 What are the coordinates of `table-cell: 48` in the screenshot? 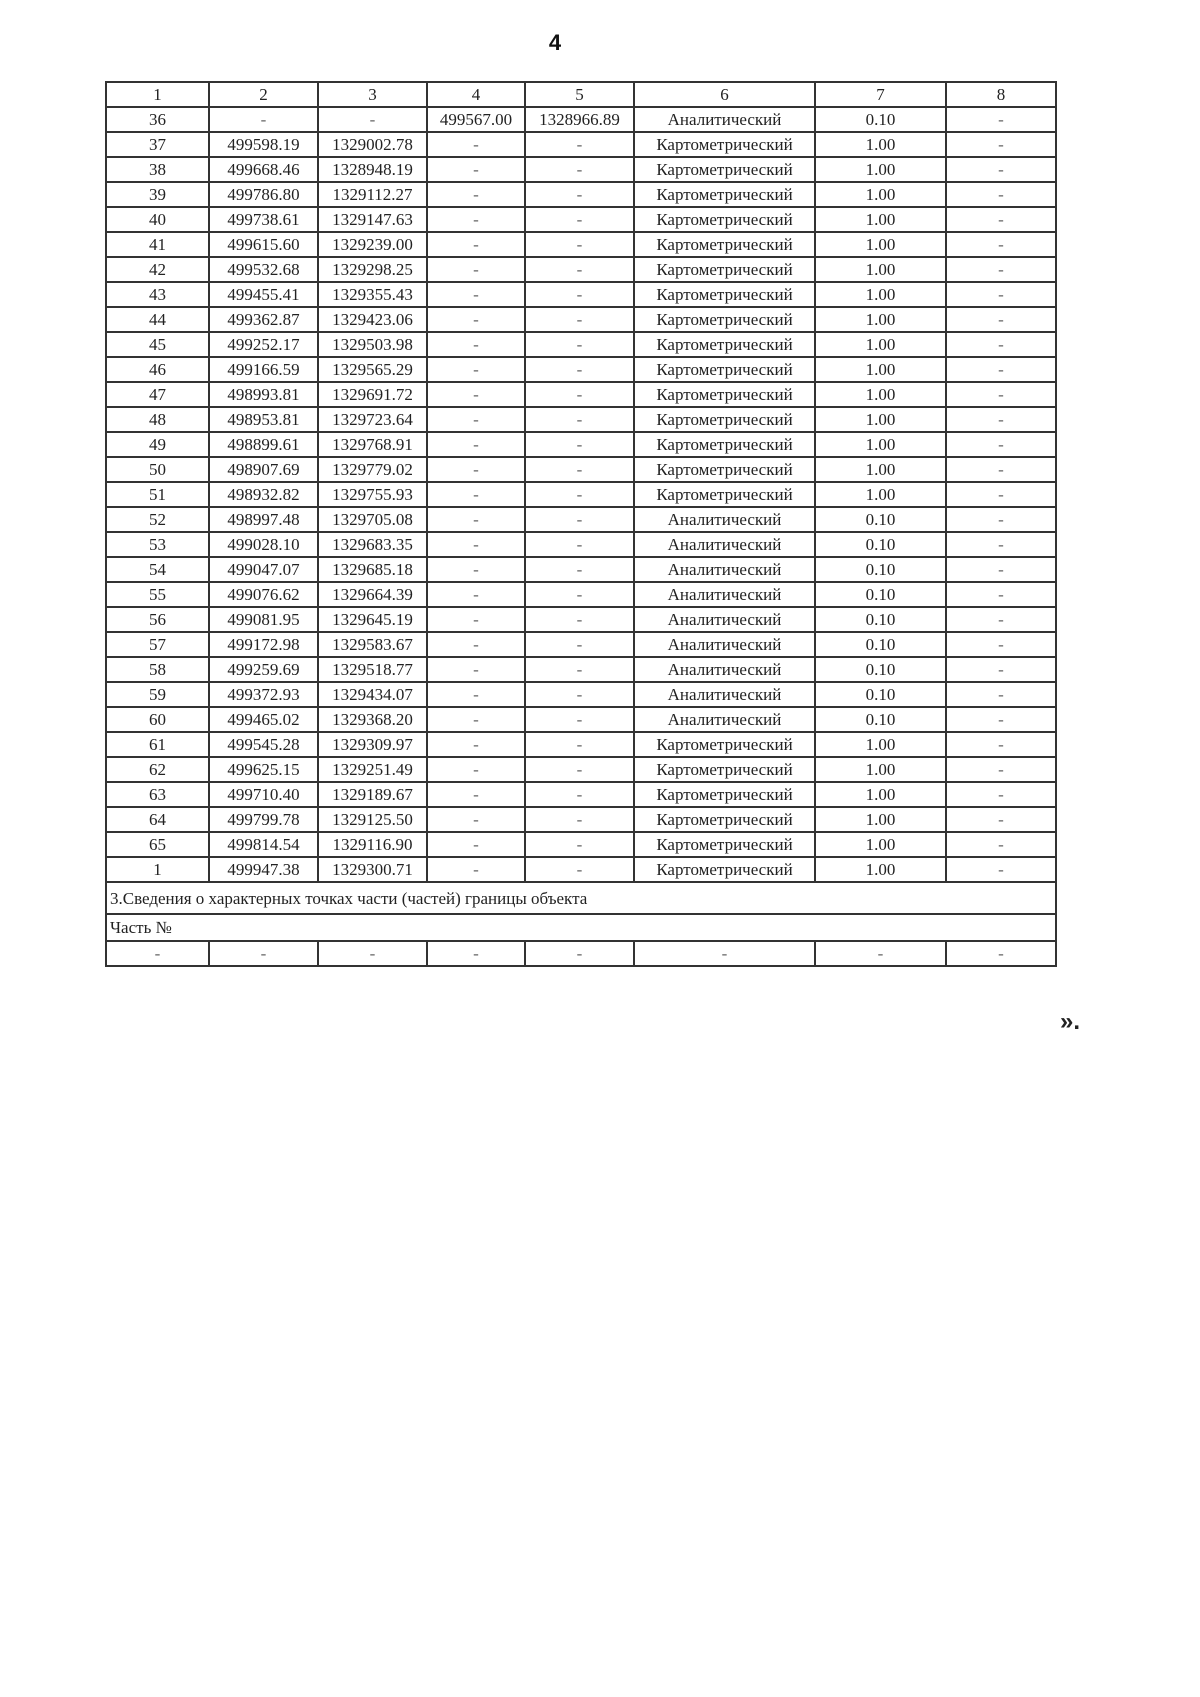 It's located at (157, 419).